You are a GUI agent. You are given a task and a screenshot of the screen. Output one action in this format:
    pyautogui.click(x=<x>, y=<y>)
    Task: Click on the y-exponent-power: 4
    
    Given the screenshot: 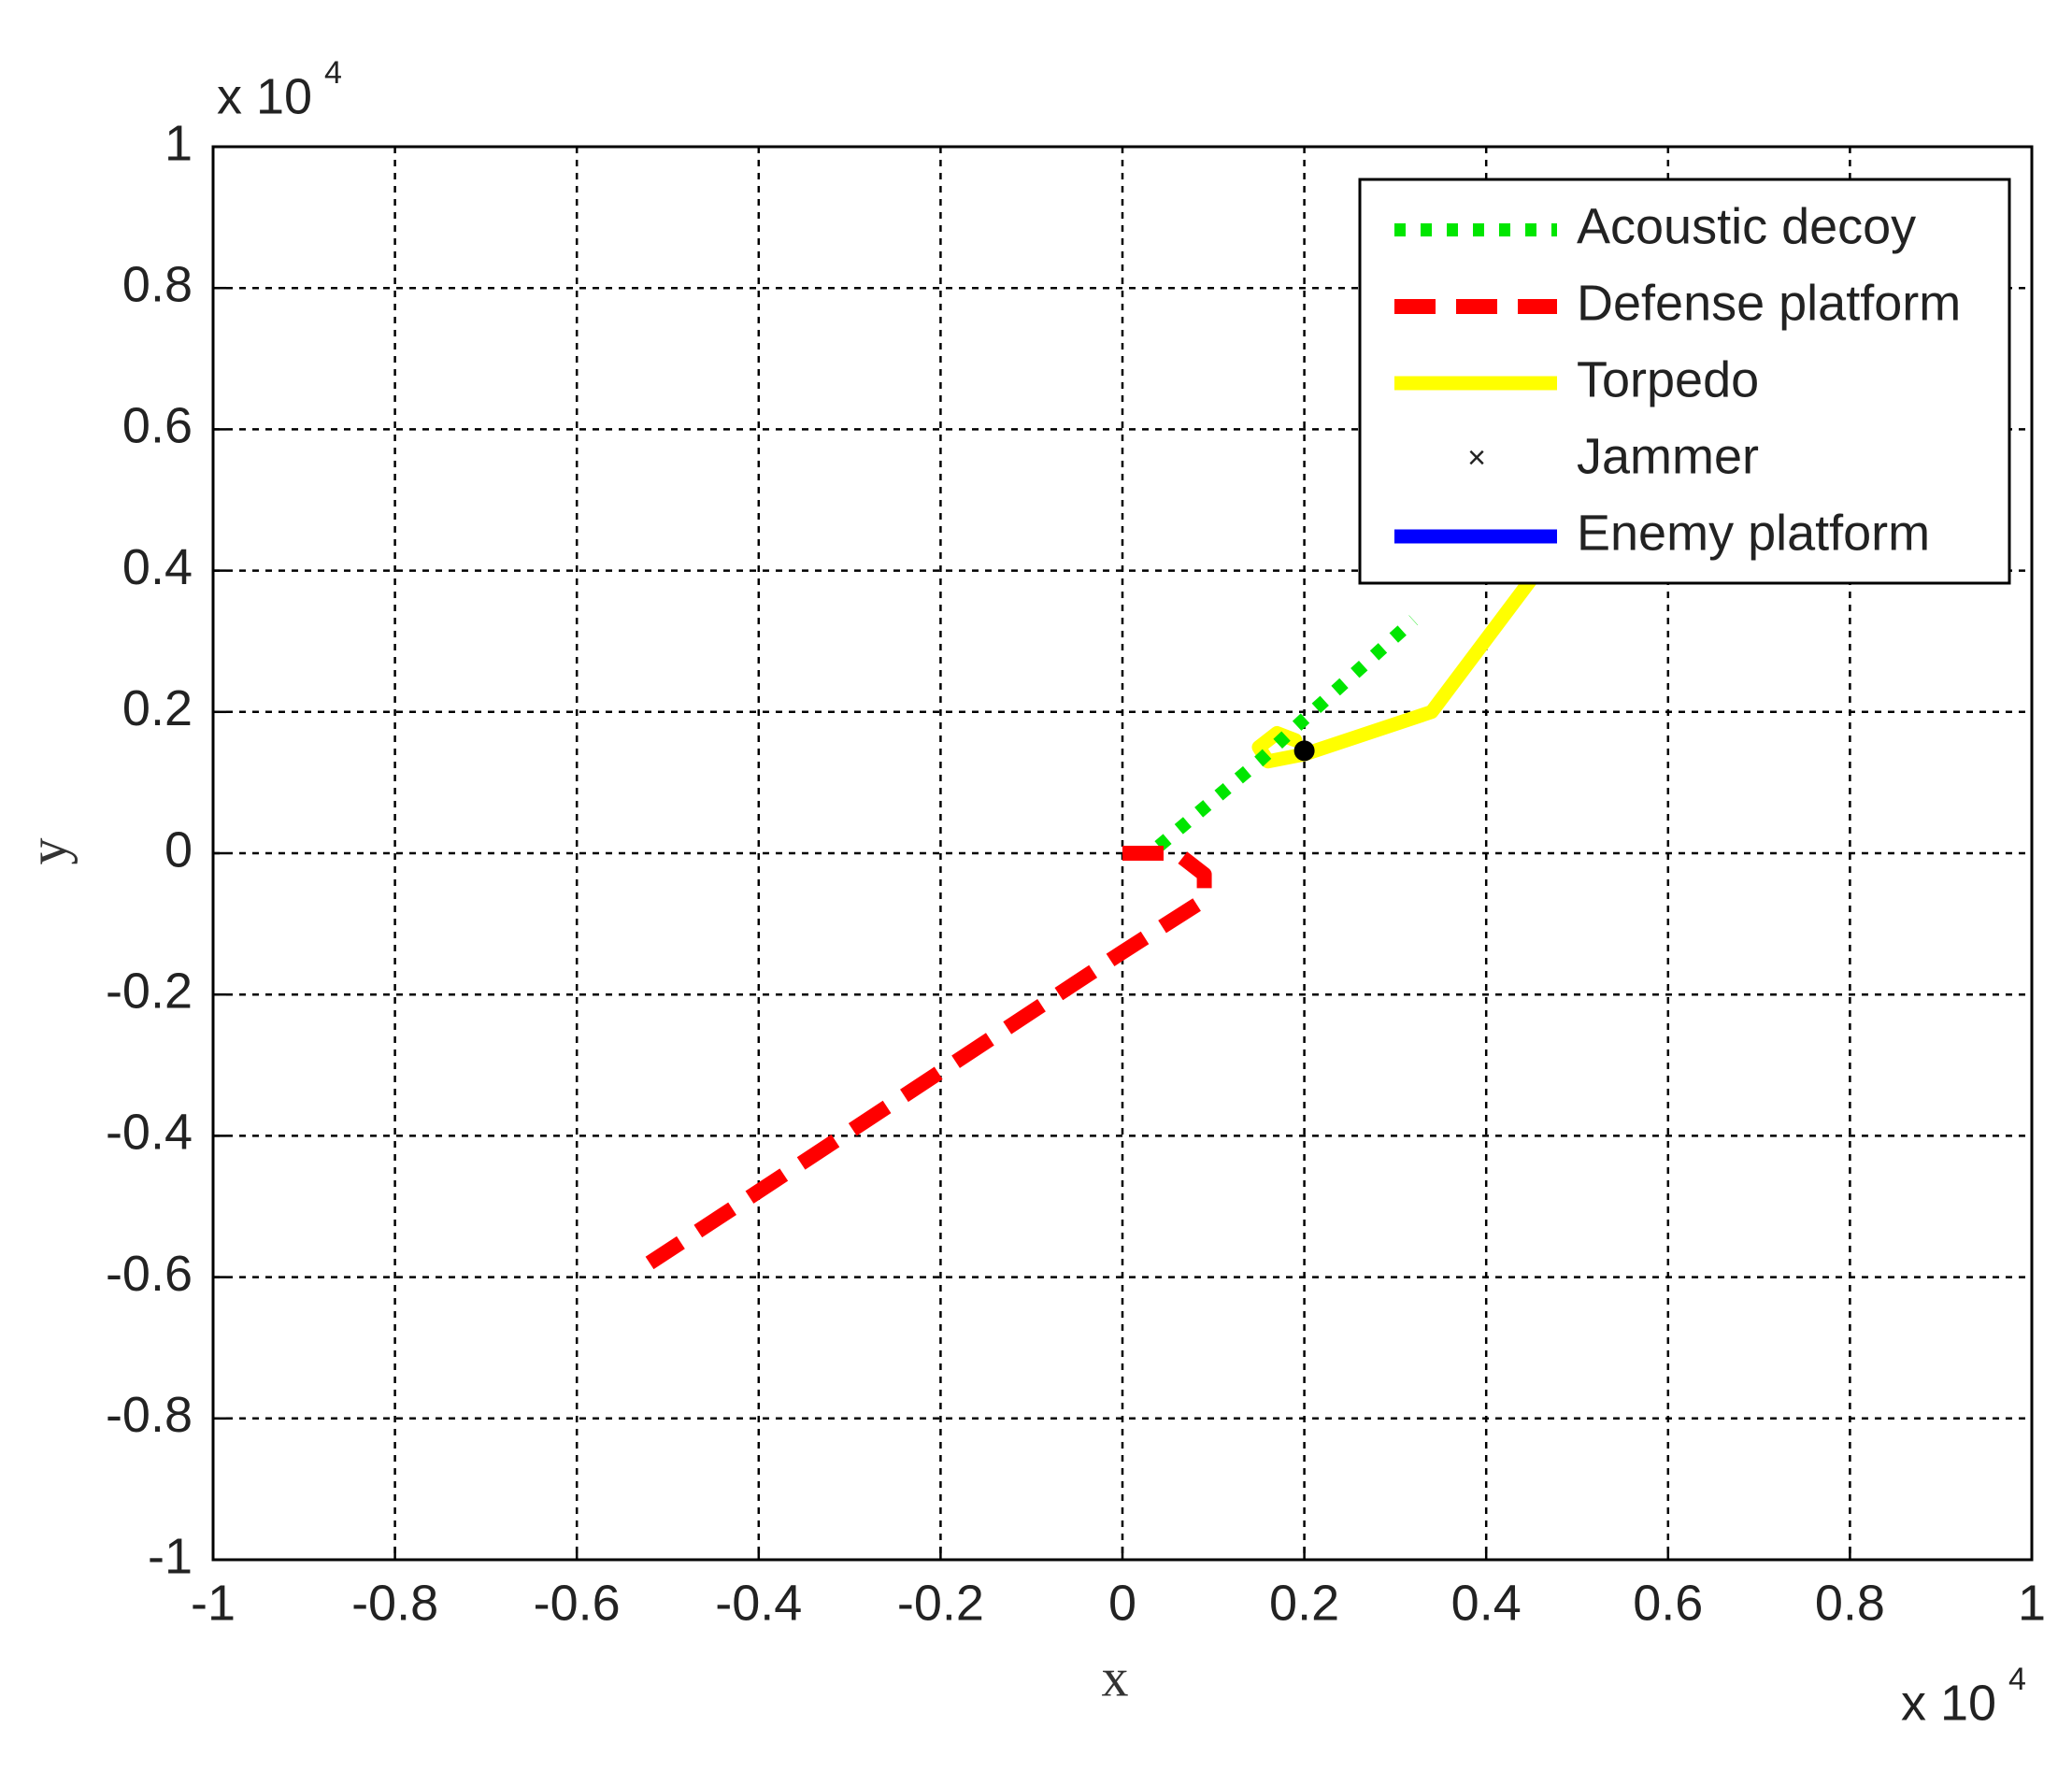 What is the action you would take?
    pyautogui.click(x=333, y=73)
    